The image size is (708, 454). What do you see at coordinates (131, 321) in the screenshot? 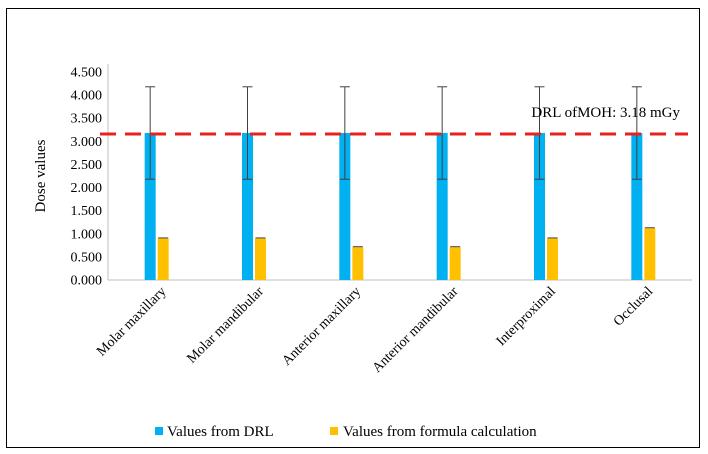
I see `x-tick-label: Molar maxillary` at bounding box center [131, 321].